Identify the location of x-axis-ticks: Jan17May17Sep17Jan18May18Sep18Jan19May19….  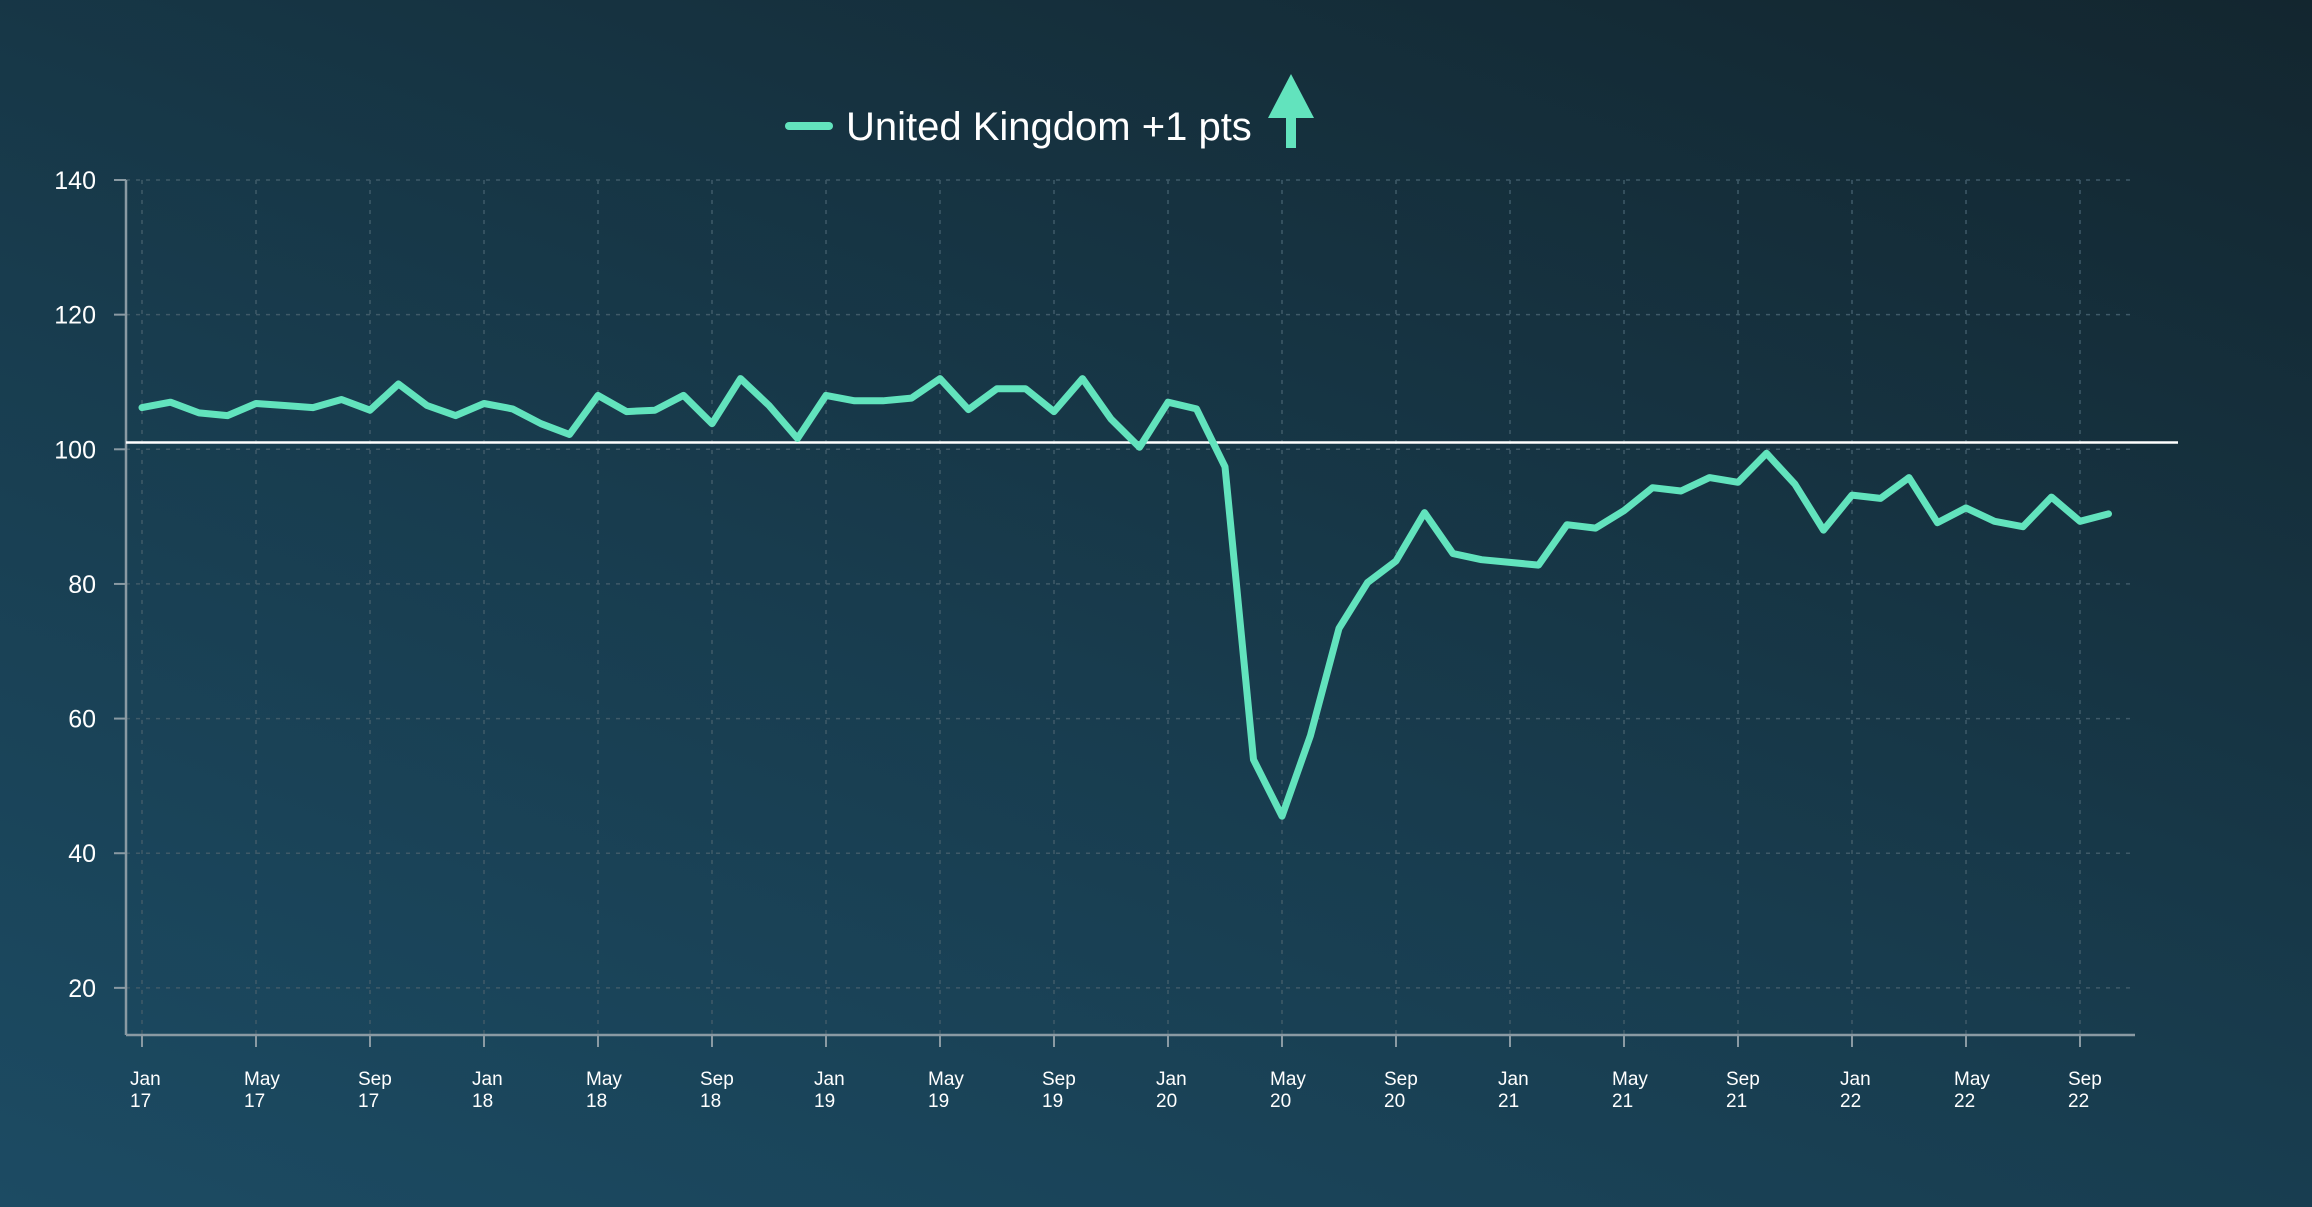
(1116, 1073).